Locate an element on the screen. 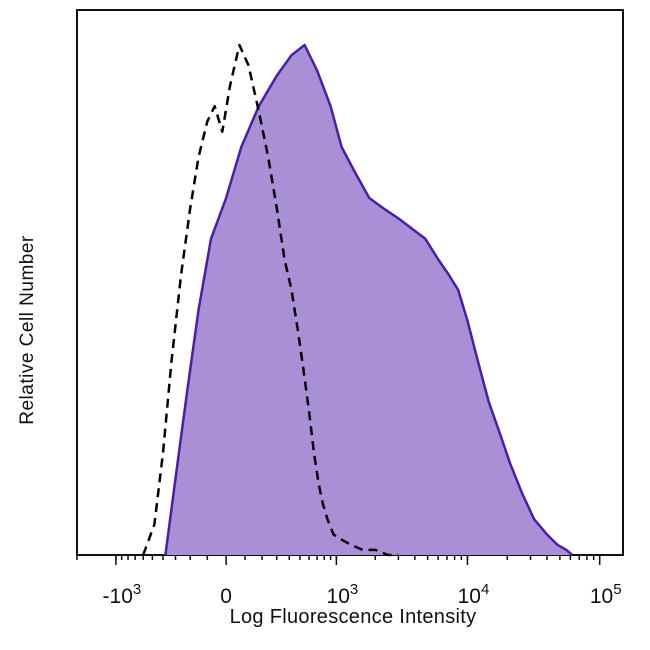 The height and width of the screenshot is (650, 650). x-tick-label: -103 is located at coordinates (122, 594).